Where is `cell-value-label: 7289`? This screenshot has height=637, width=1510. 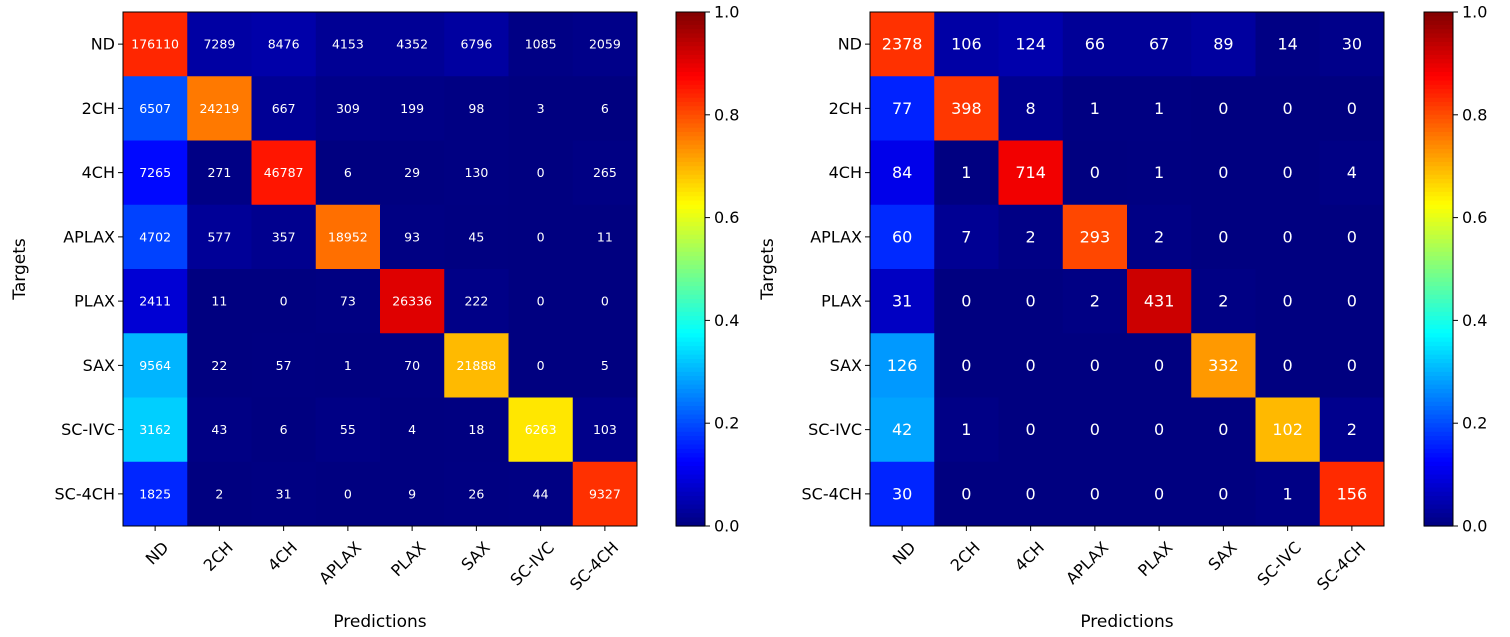 cell-value-label: 7289 is located at coordinates (219, 44).